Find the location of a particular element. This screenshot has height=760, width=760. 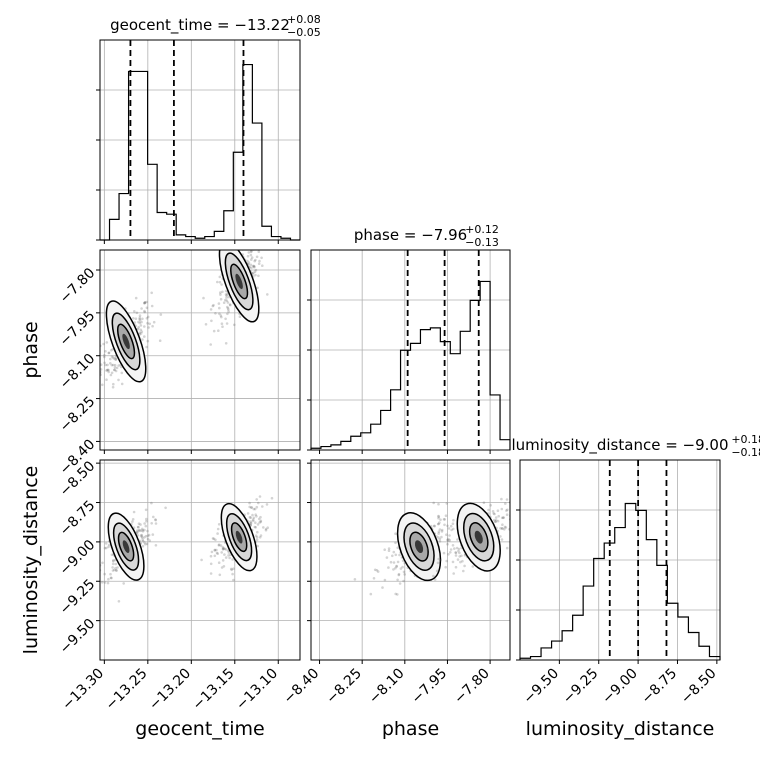

y-tick-label: −9.25 is located at coordinates (78, 597).